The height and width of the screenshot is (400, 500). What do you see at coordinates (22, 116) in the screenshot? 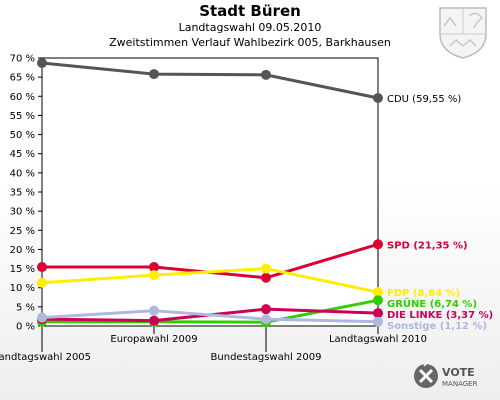
I see `y-tick-label: 55 %` at bounding box center [22, 116].